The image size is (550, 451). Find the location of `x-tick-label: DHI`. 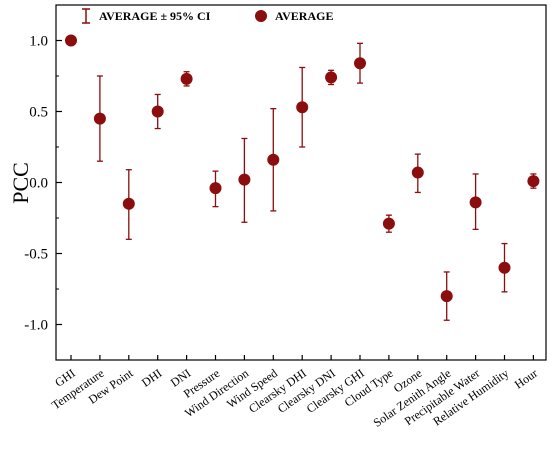

x-tick-label: DHI is located at coordinates (152, 378).